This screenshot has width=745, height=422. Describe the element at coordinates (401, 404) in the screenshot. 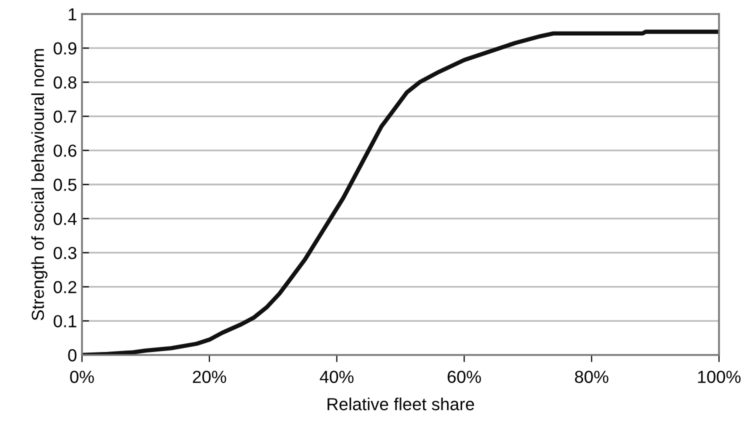

I see `x-axis-title: Relative fleet share` at that location.